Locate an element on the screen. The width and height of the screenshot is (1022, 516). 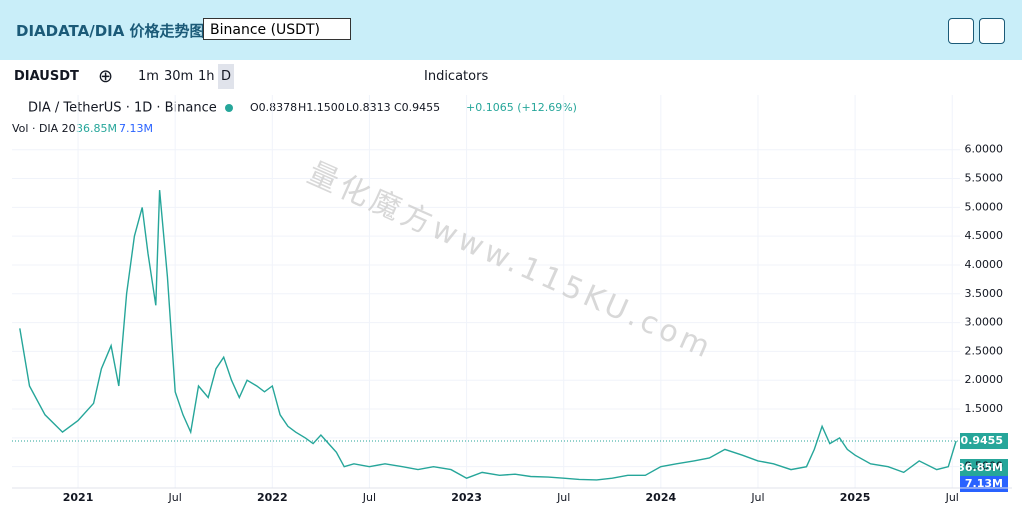
ohlc-value: C0.9455 is located at coordinates (417, 107).